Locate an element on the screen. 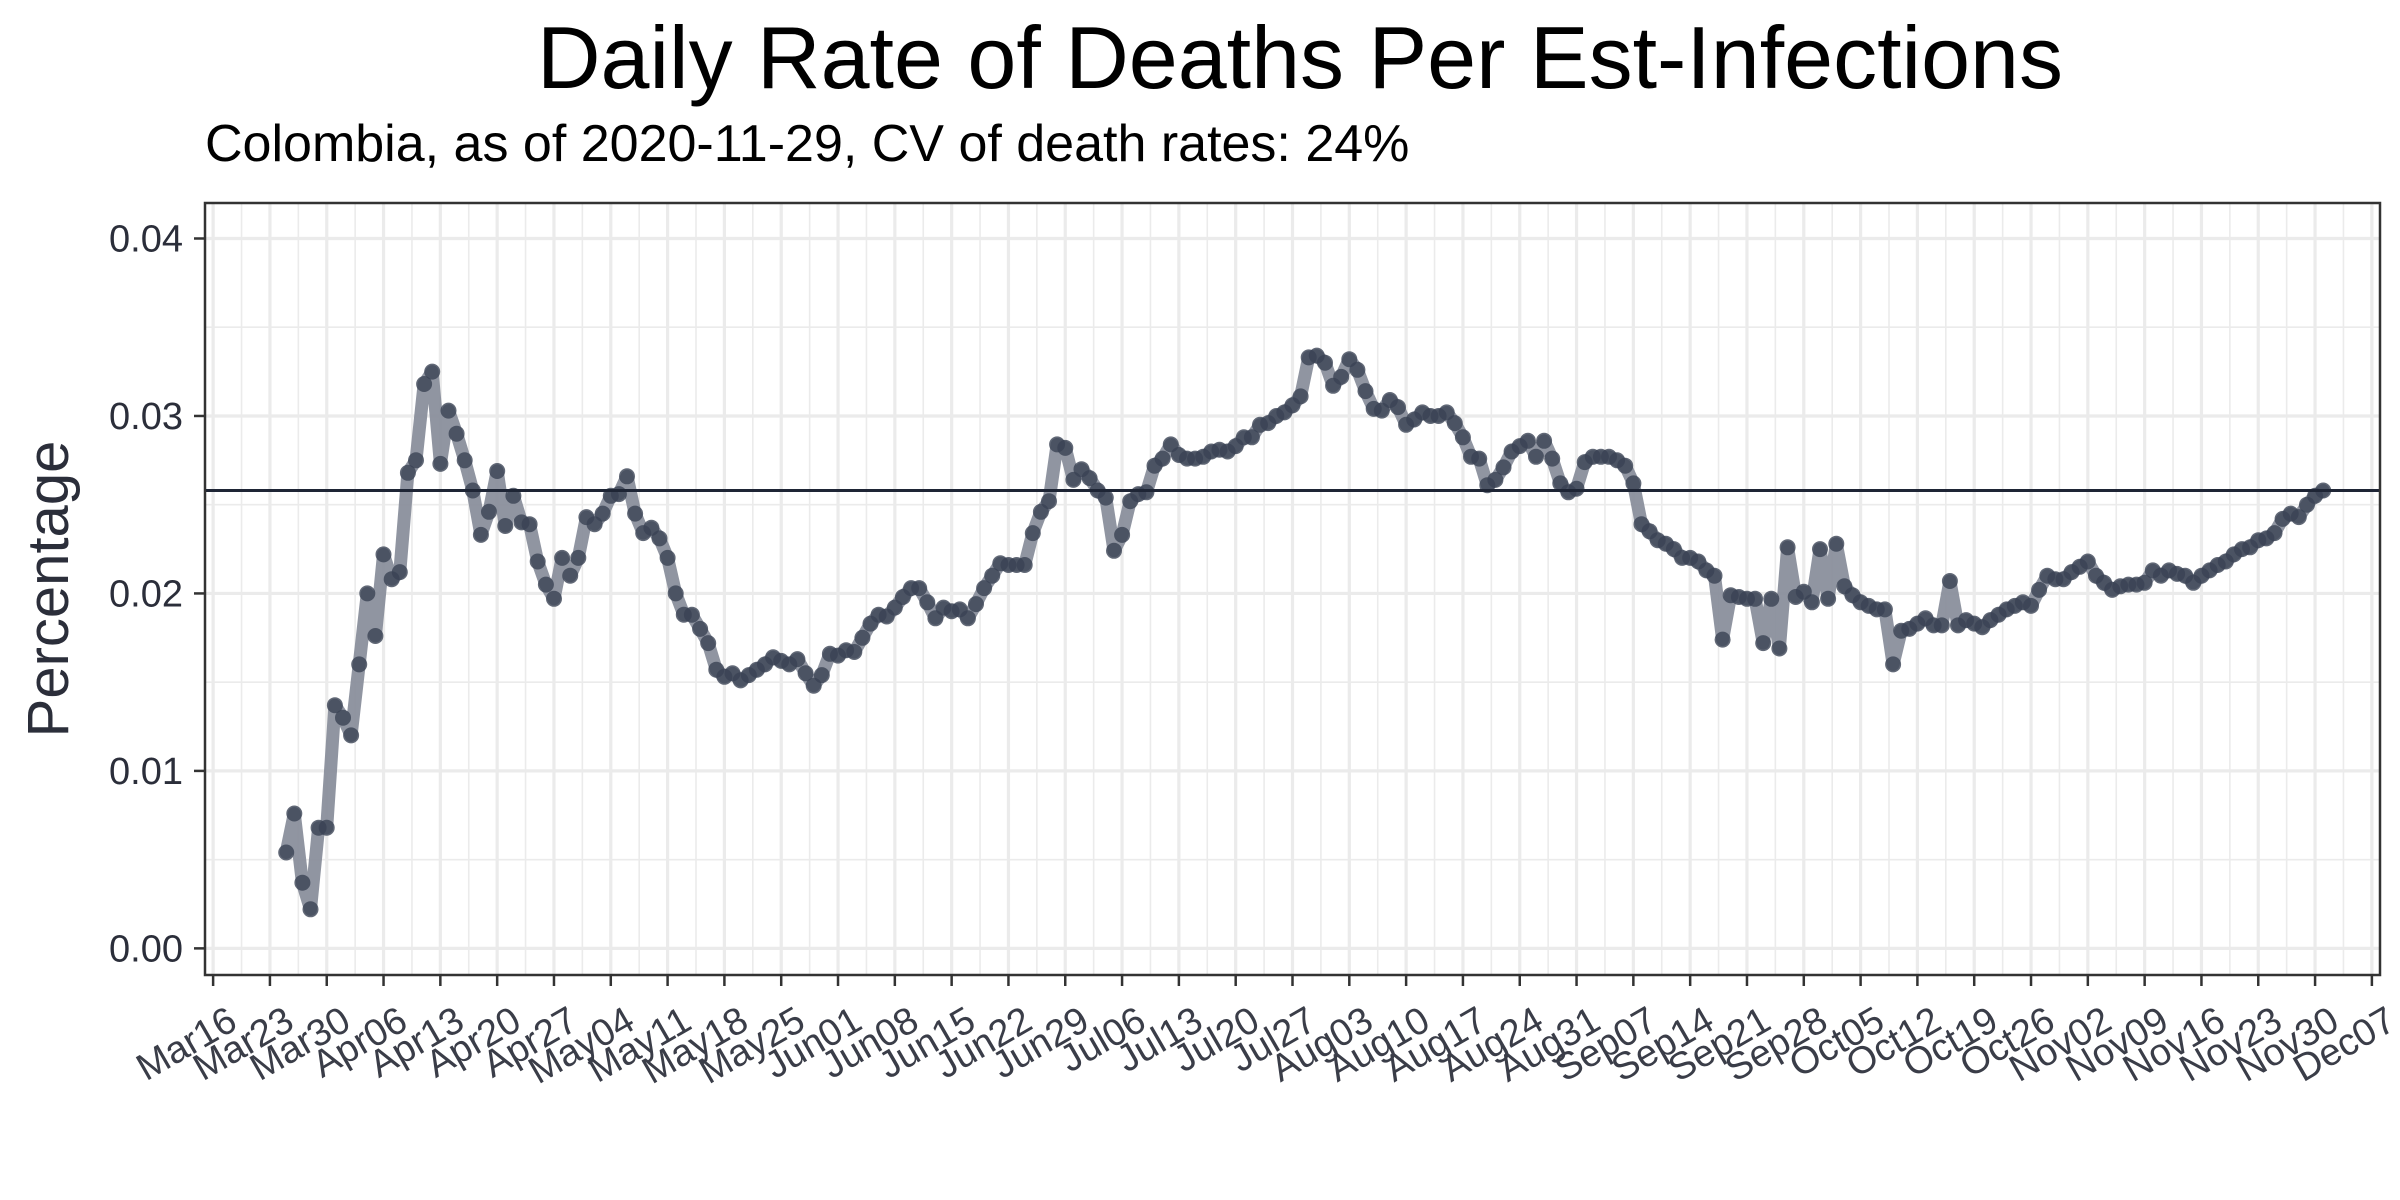 This screenshot has width=2400, height=1200. y-axis-label: Percentage is located at coordinates (48, 589).